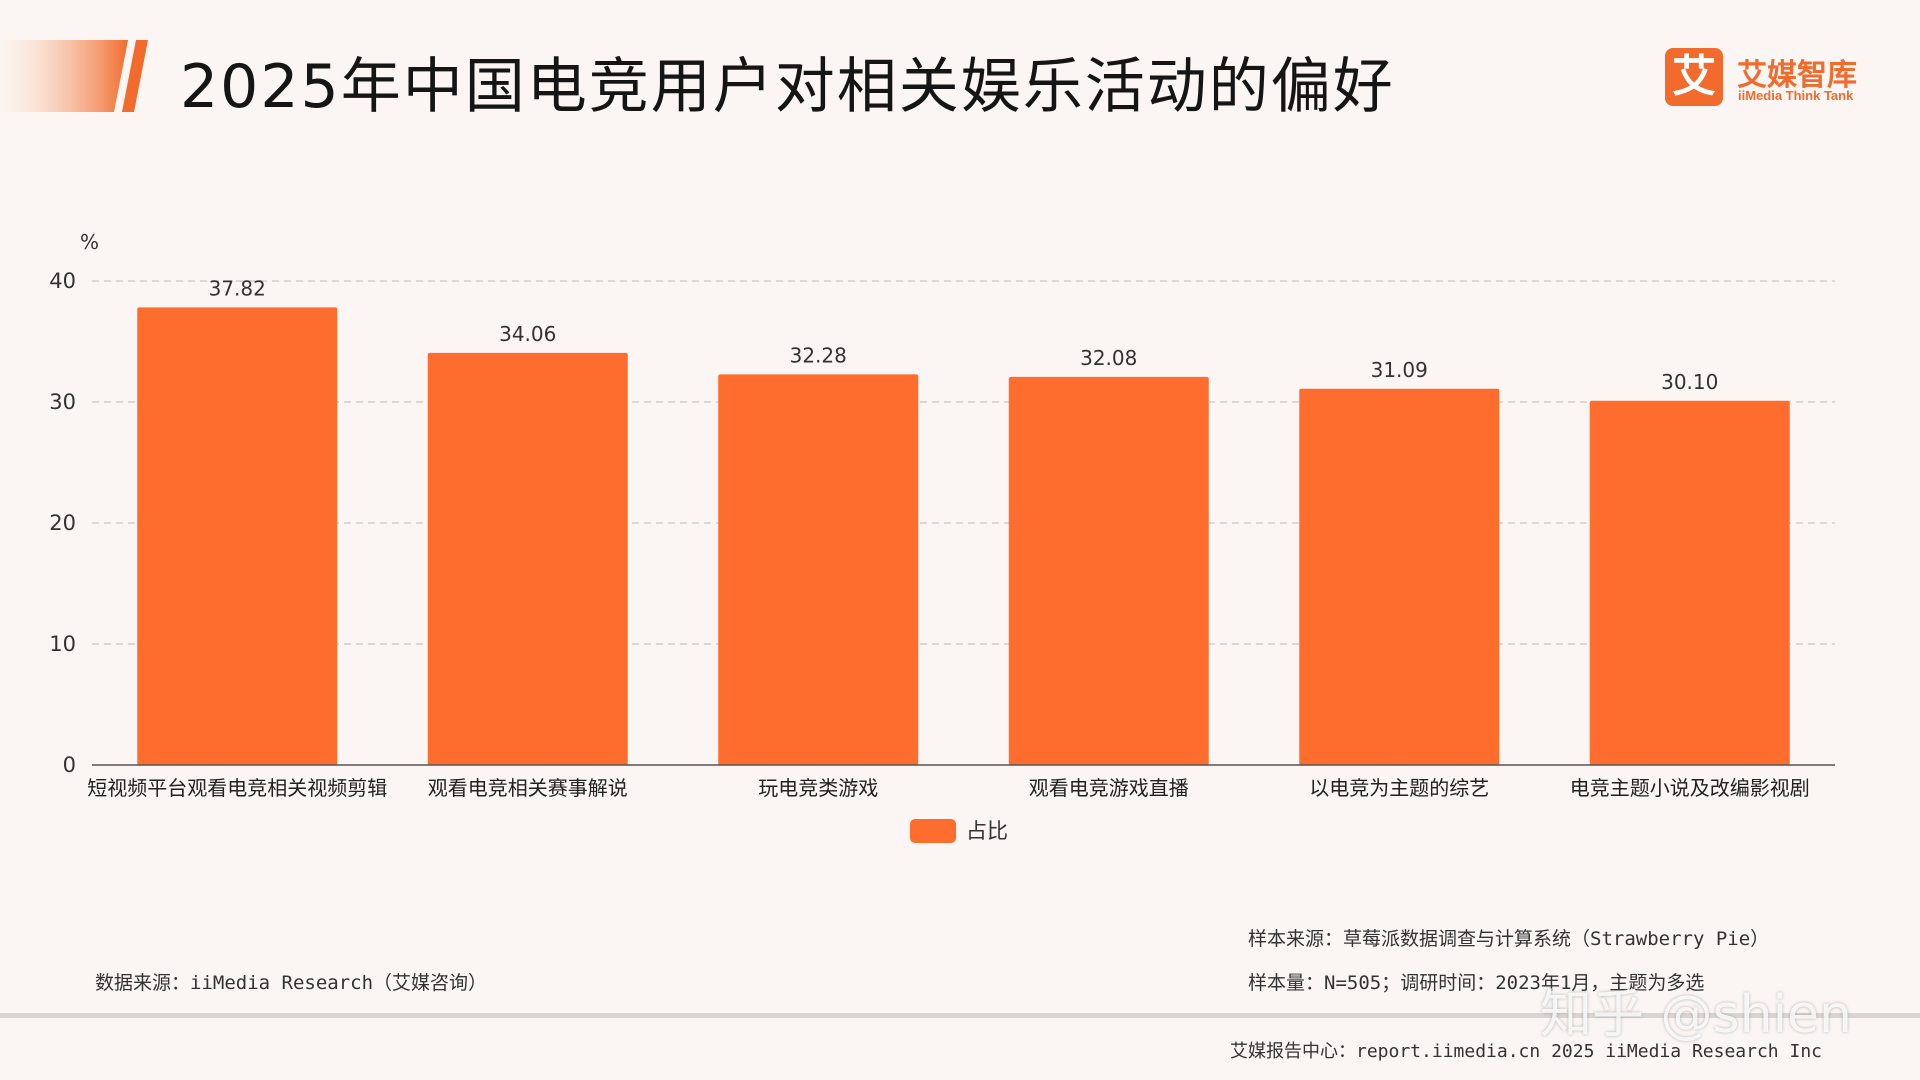 This screenshot has width=1920, height=1080. I want to click on title-accent-stripe, so click(74, 76).